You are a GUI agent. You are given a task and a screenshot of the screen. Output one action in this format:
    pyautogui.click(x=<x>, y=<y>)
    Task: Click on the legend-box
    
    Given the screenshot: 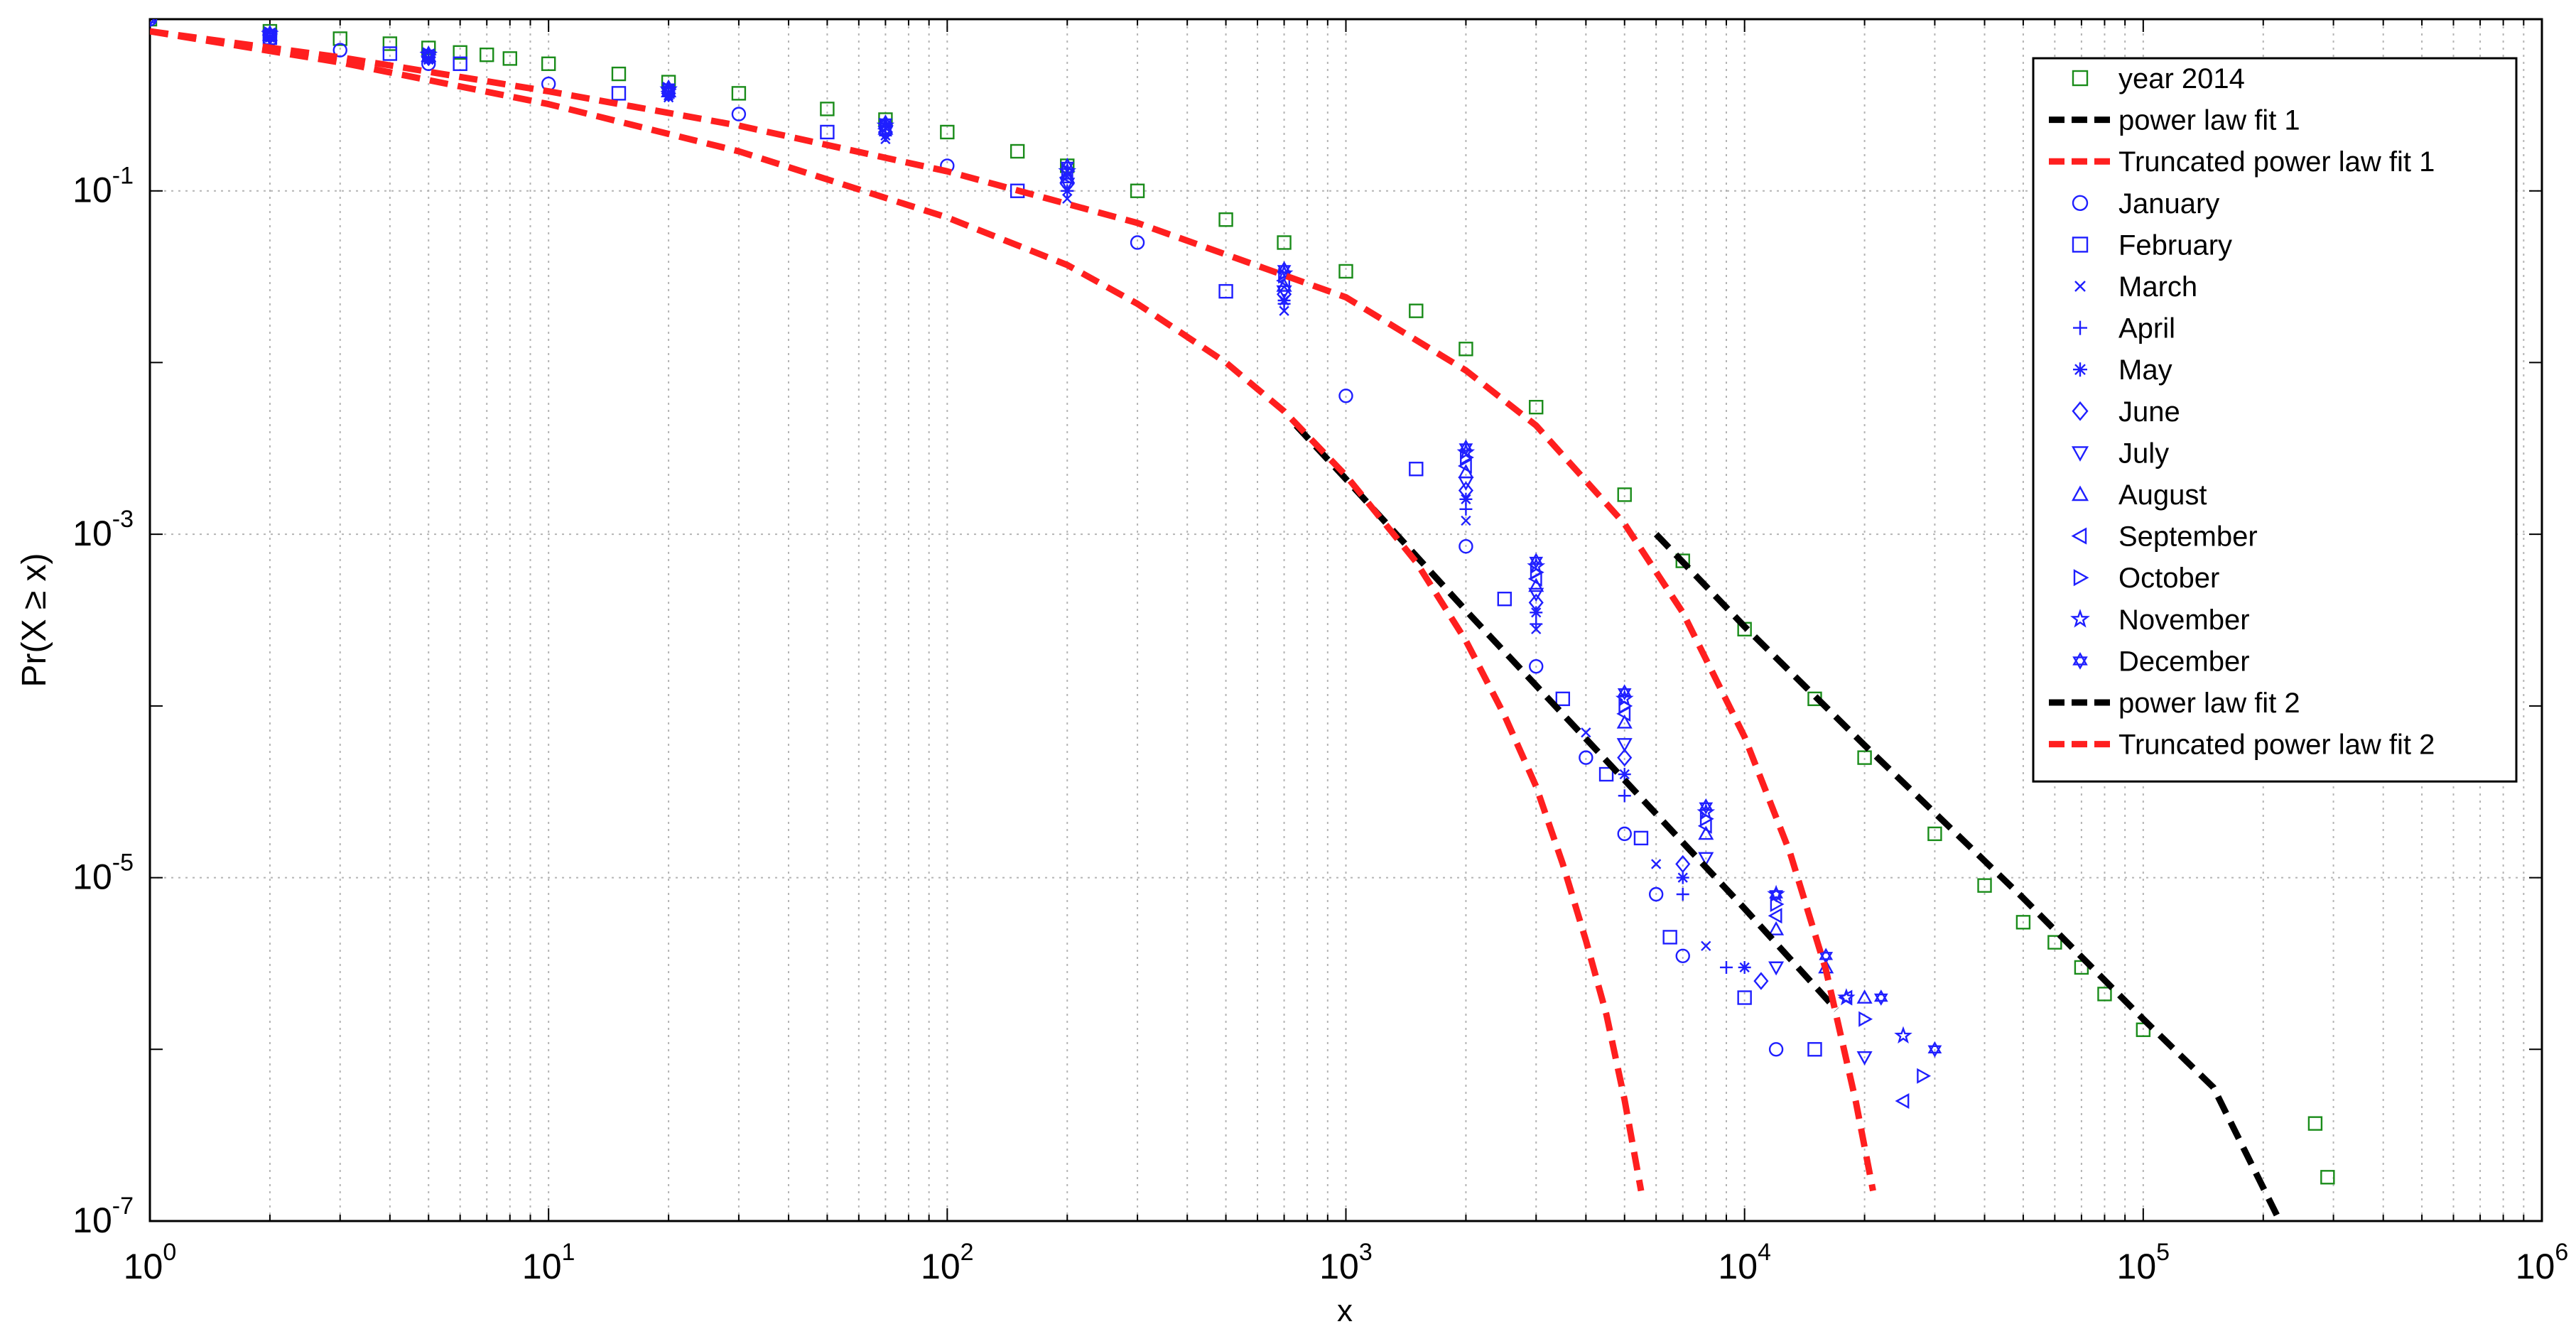 What is the action you would take?
    pyautogui.click(x=2275, y=420)
    